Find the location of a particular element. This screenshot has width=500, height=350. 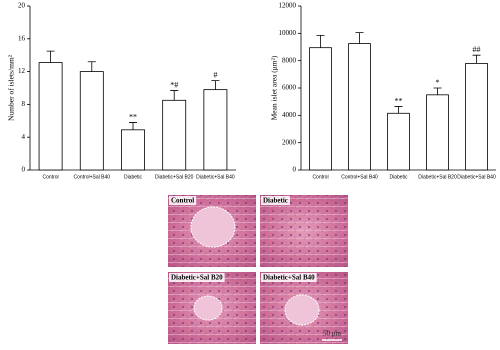

significance-mark: * is located at coordinates (438, 82).